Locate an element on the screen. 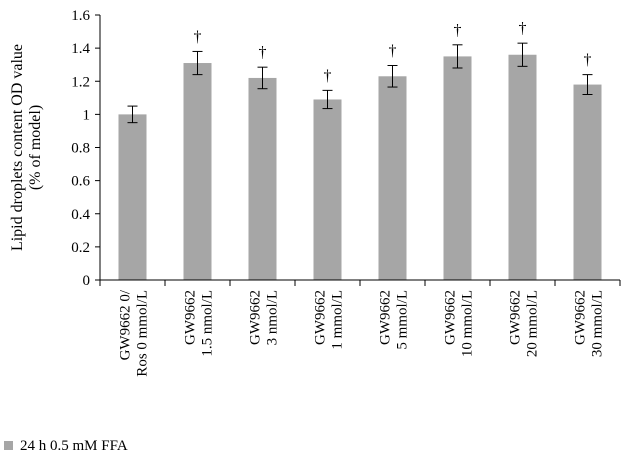  y-tick-label: 1 is located at coordinates (87, 115).